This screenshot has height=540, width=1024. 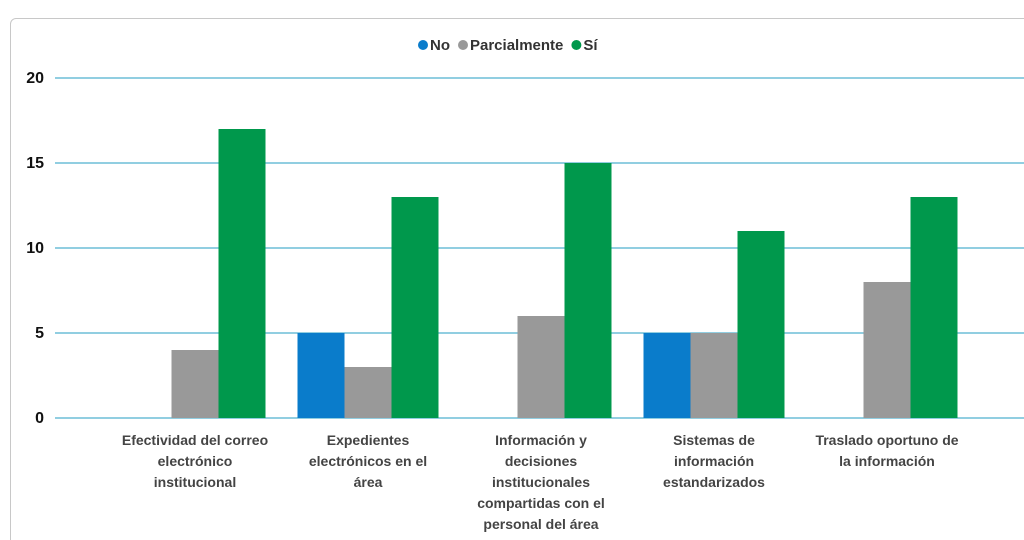 What do you see at coordinates (590, 45) in the screenshot?
I see `legend-label: Sí` at bounding box center [590, 45].